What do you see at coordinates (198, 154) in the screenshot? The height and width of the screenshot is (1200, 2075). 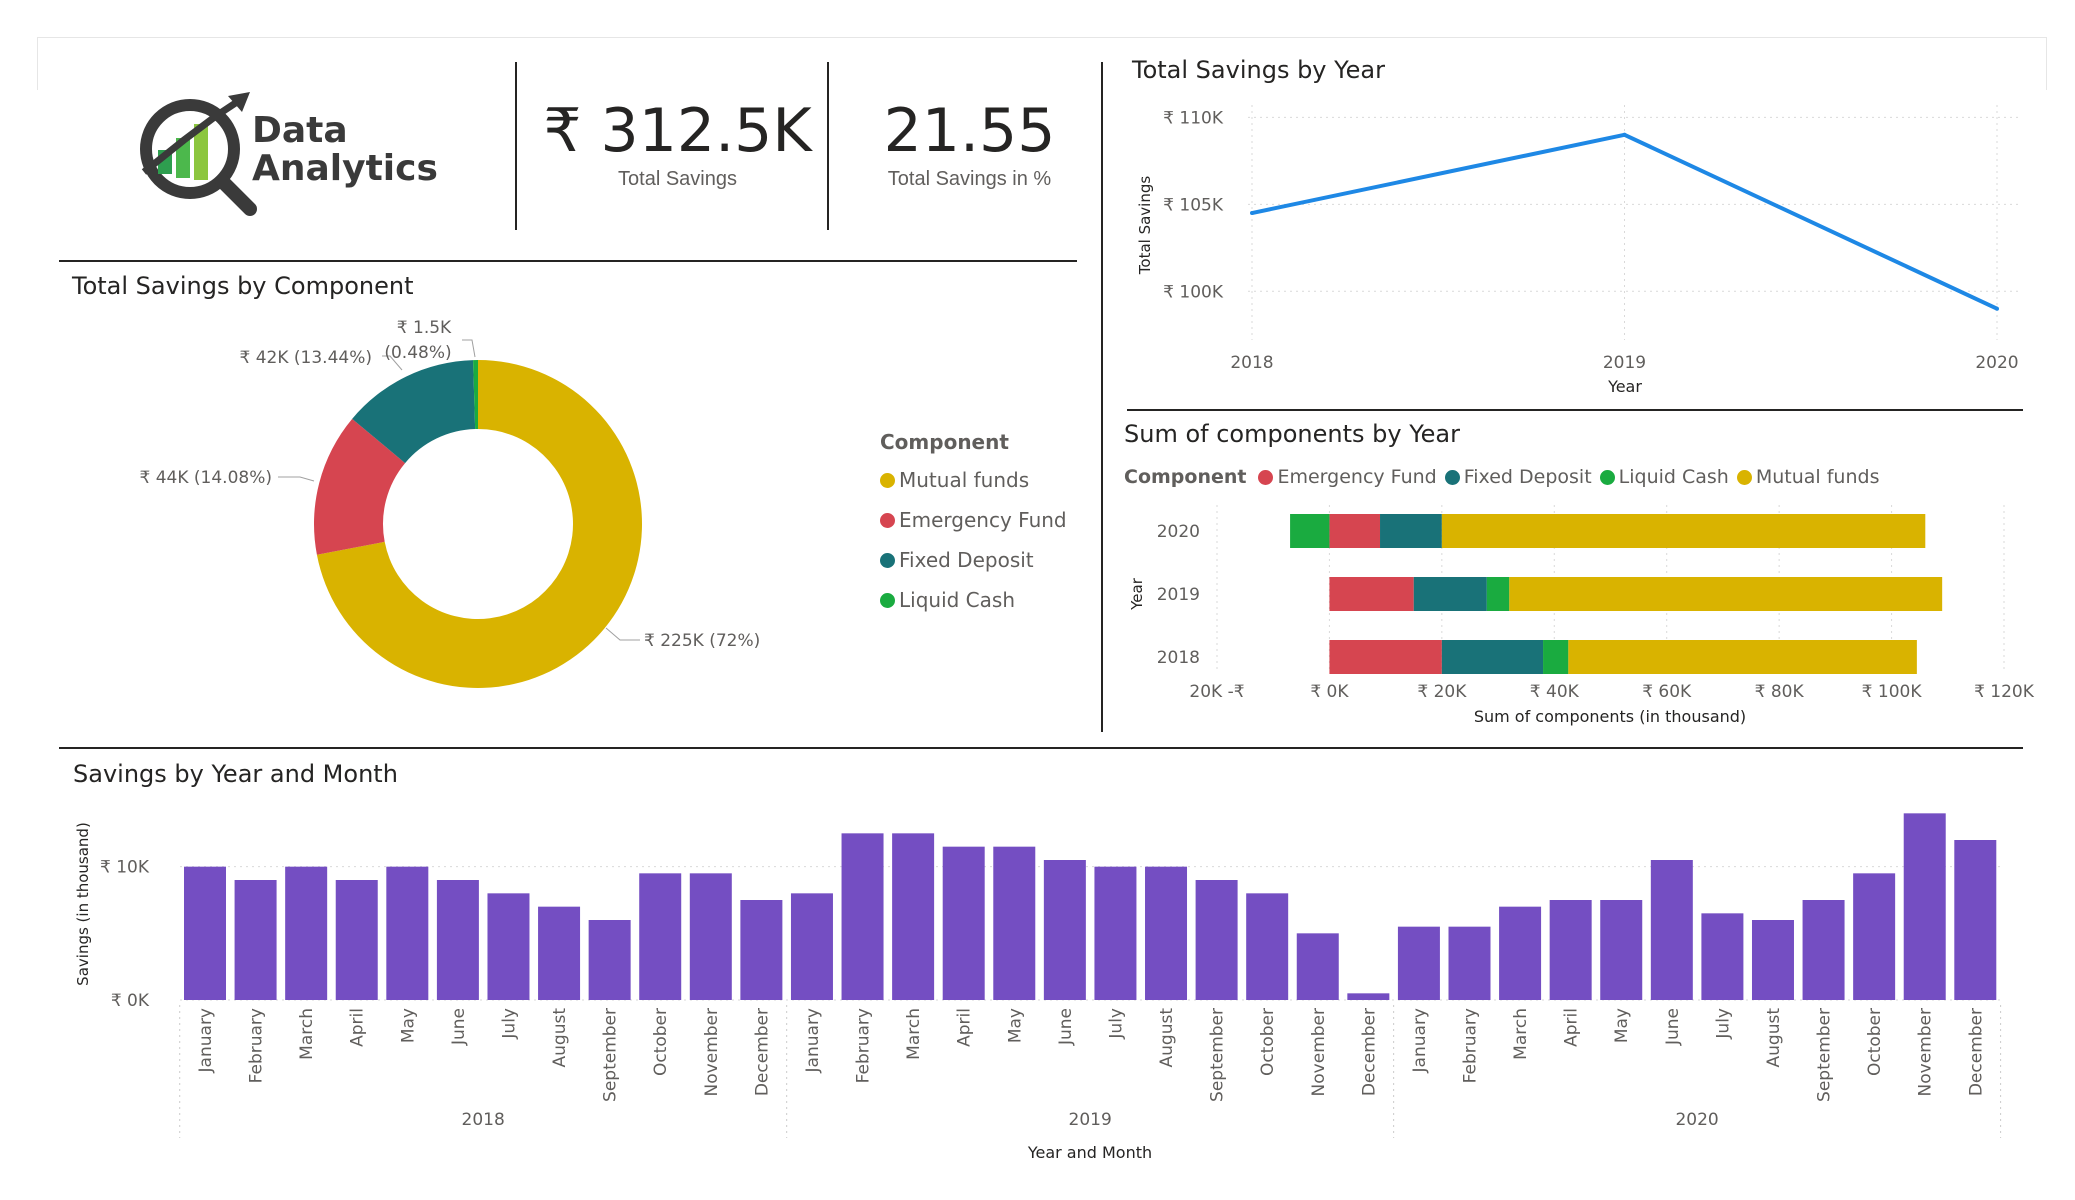 I see `logo-icon` at bounding box center [198, 154].